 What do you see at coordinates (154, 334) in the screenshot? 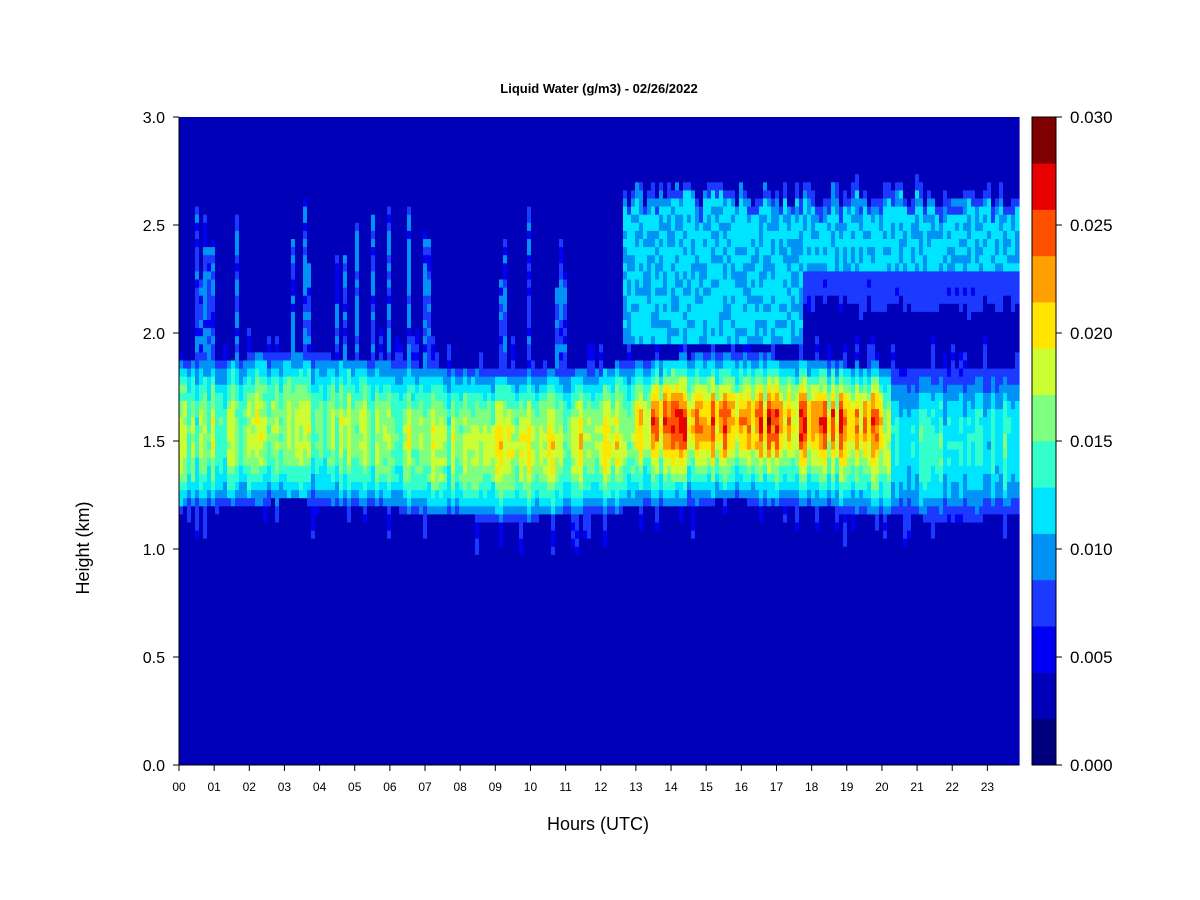
I see `y-tick-label: 2.0` at bounding box center [154, 334].